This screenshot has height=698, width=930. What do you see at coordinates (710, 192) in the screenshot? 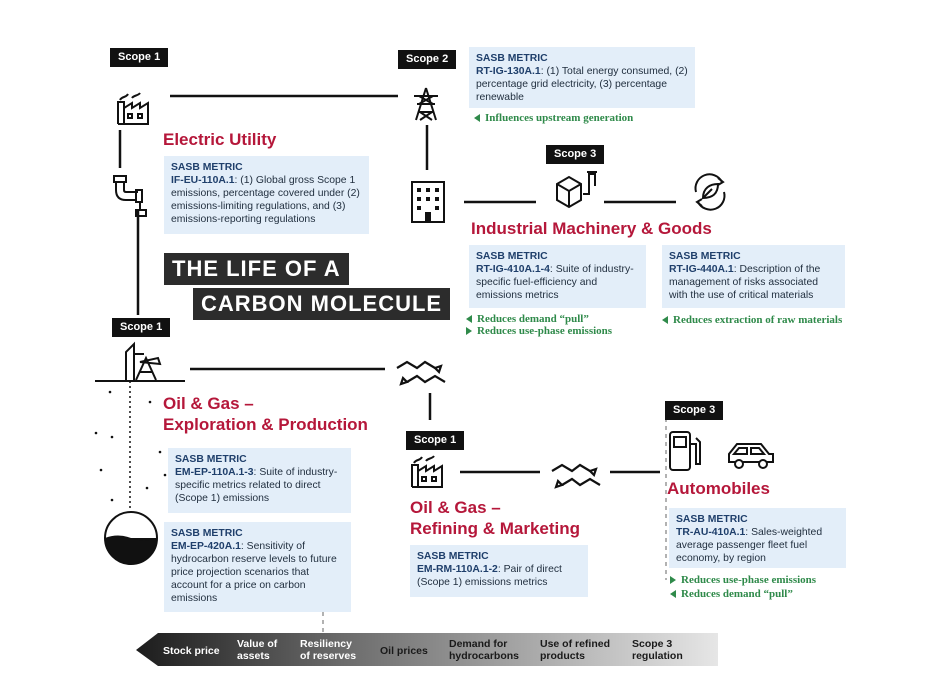
I see `recycle-leaf-icon` at bounding box center [710, 192].